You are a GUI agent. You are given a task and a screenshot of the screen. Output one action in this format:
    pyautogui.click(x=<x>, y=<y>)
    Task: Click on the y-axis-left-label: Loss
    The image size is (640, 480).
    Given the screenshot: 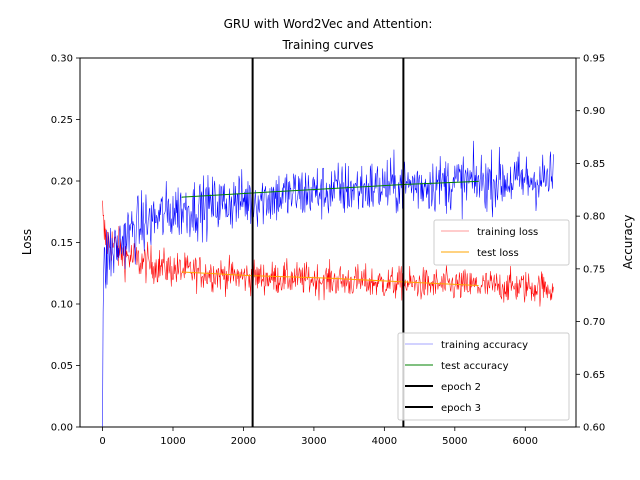 What is the action you would take?
    pyautogui.click(x=27, y=242)
    